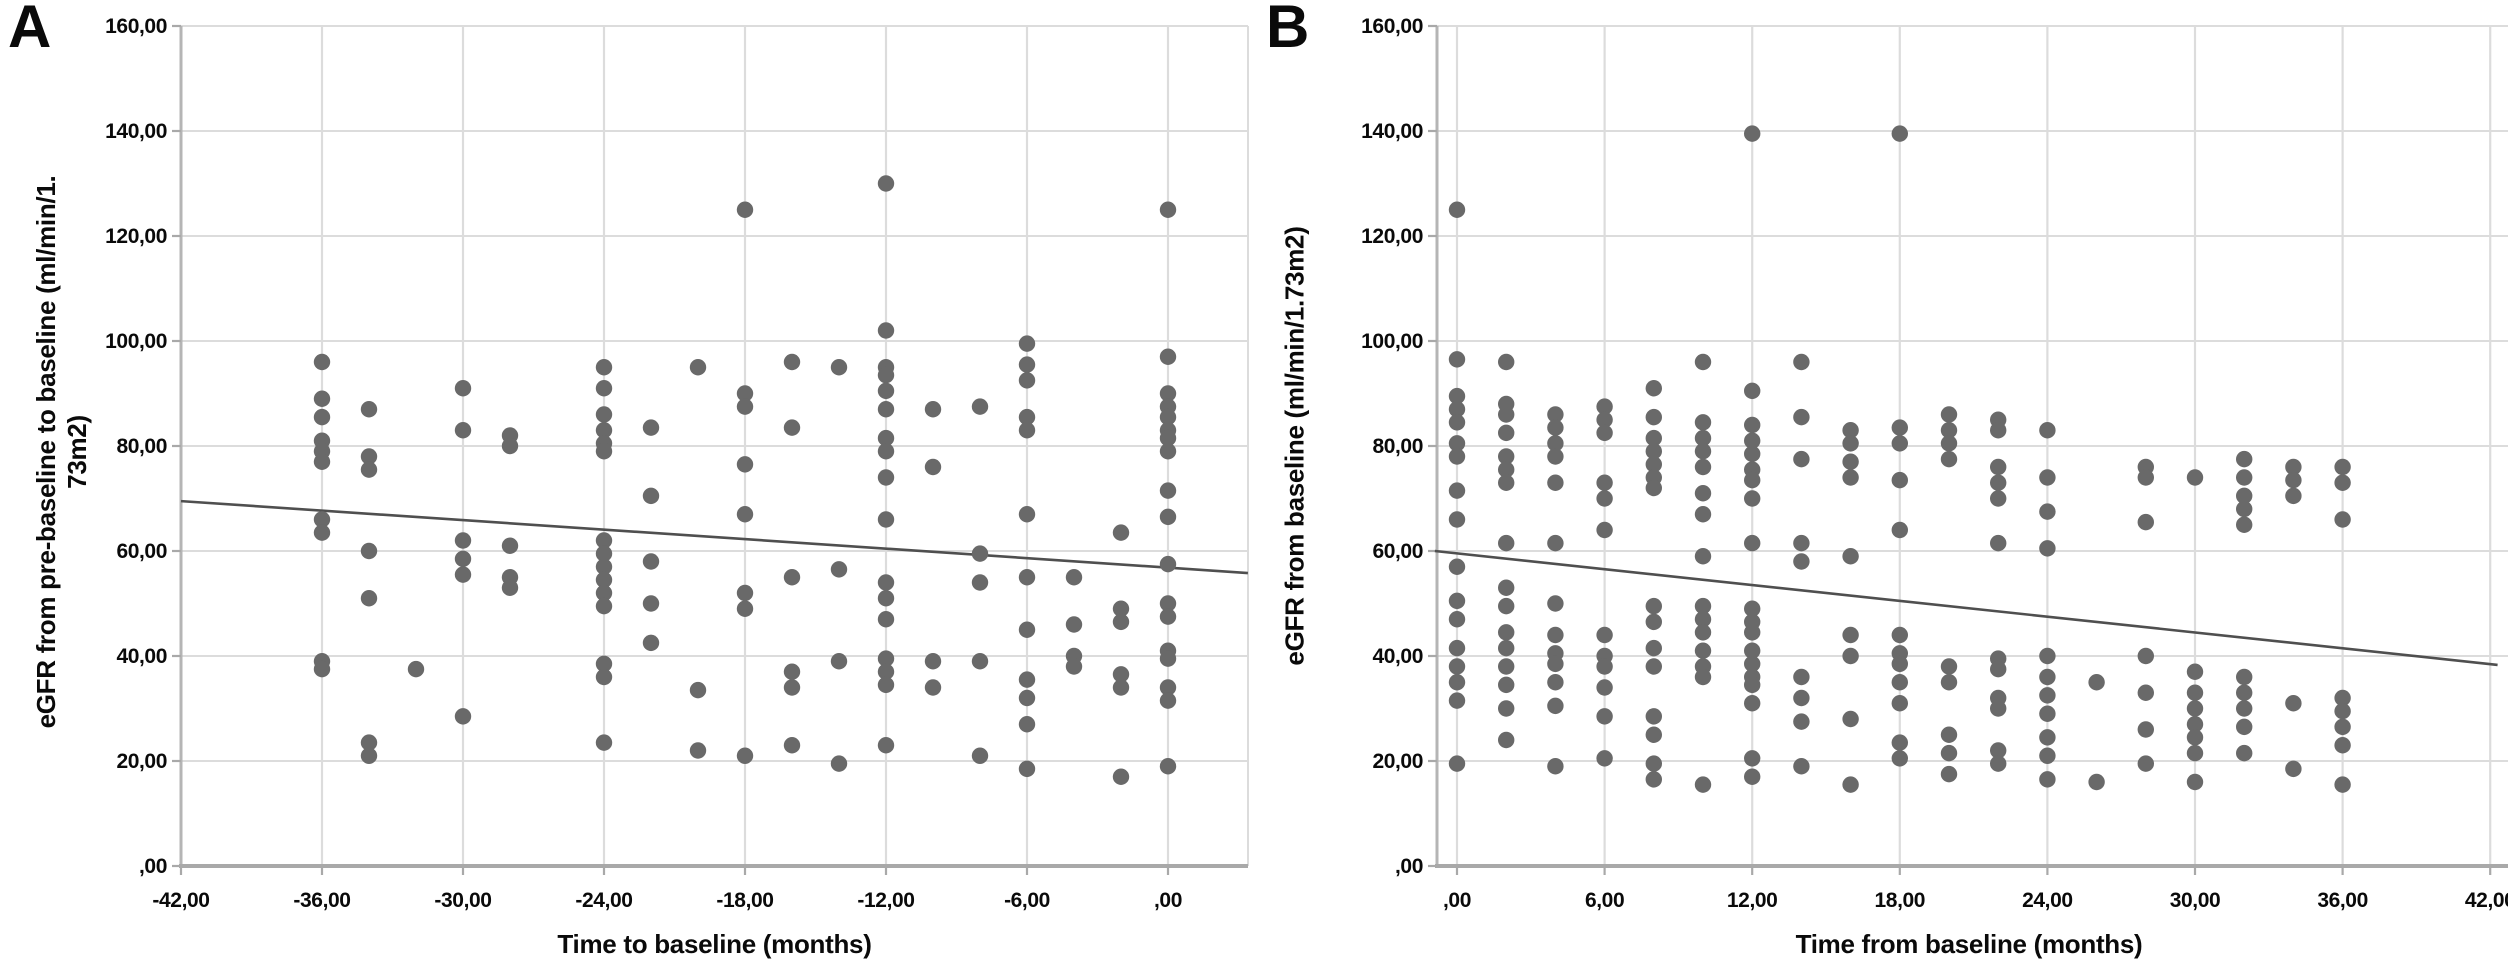 Image resolution: width=2508 pixels, height=973 pixels. What do you see at coordinates (2047, 900) in the screenshot?
I see `x-tick-label: 24,00` at bounding box center [2047, 900].